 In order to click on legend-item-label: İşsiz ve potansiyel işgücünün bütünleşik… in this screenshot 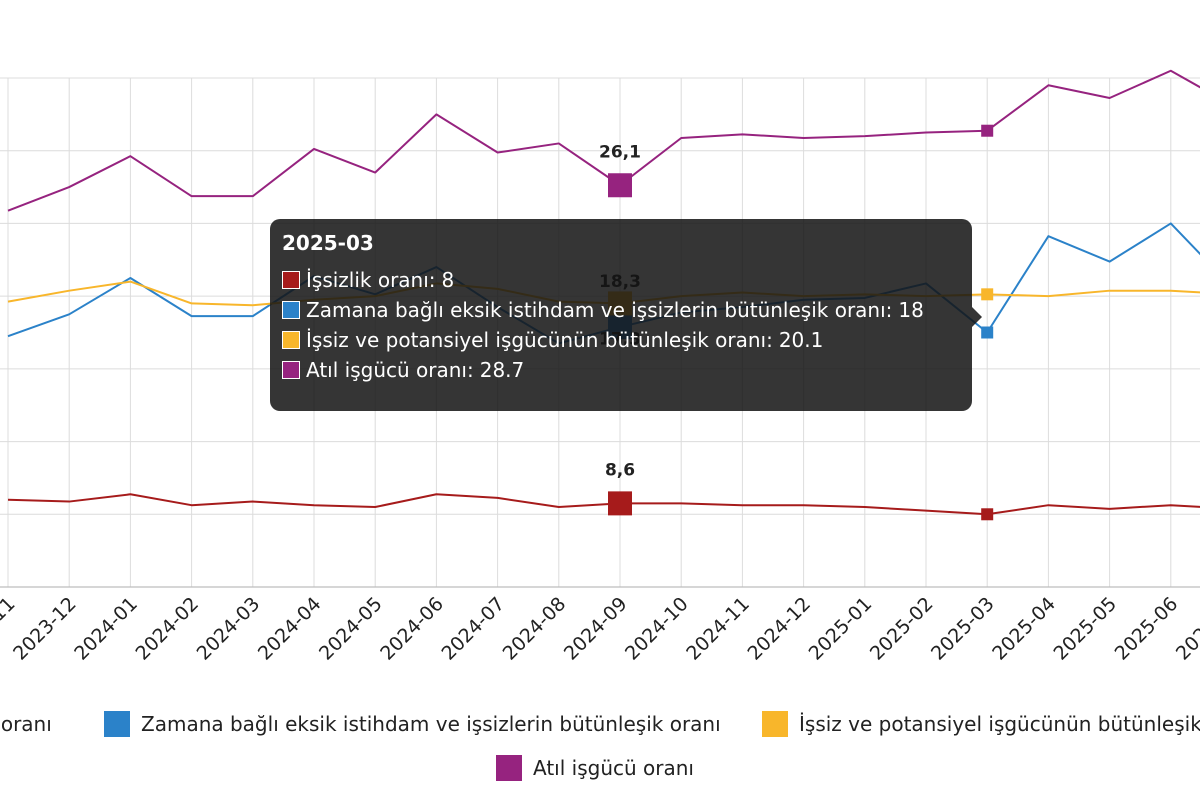, I will do `click(999, 724)`.